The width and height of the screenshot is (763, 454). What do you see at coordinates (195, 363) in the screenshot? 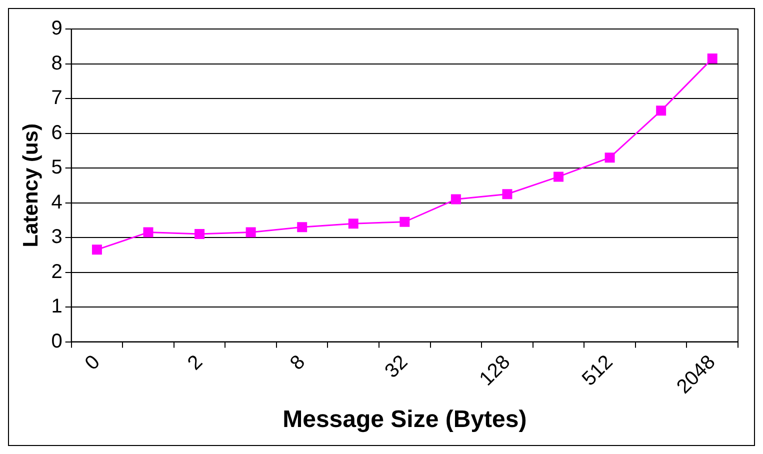
I see `x-tick-label: 2` at bounding box center [195, 363].